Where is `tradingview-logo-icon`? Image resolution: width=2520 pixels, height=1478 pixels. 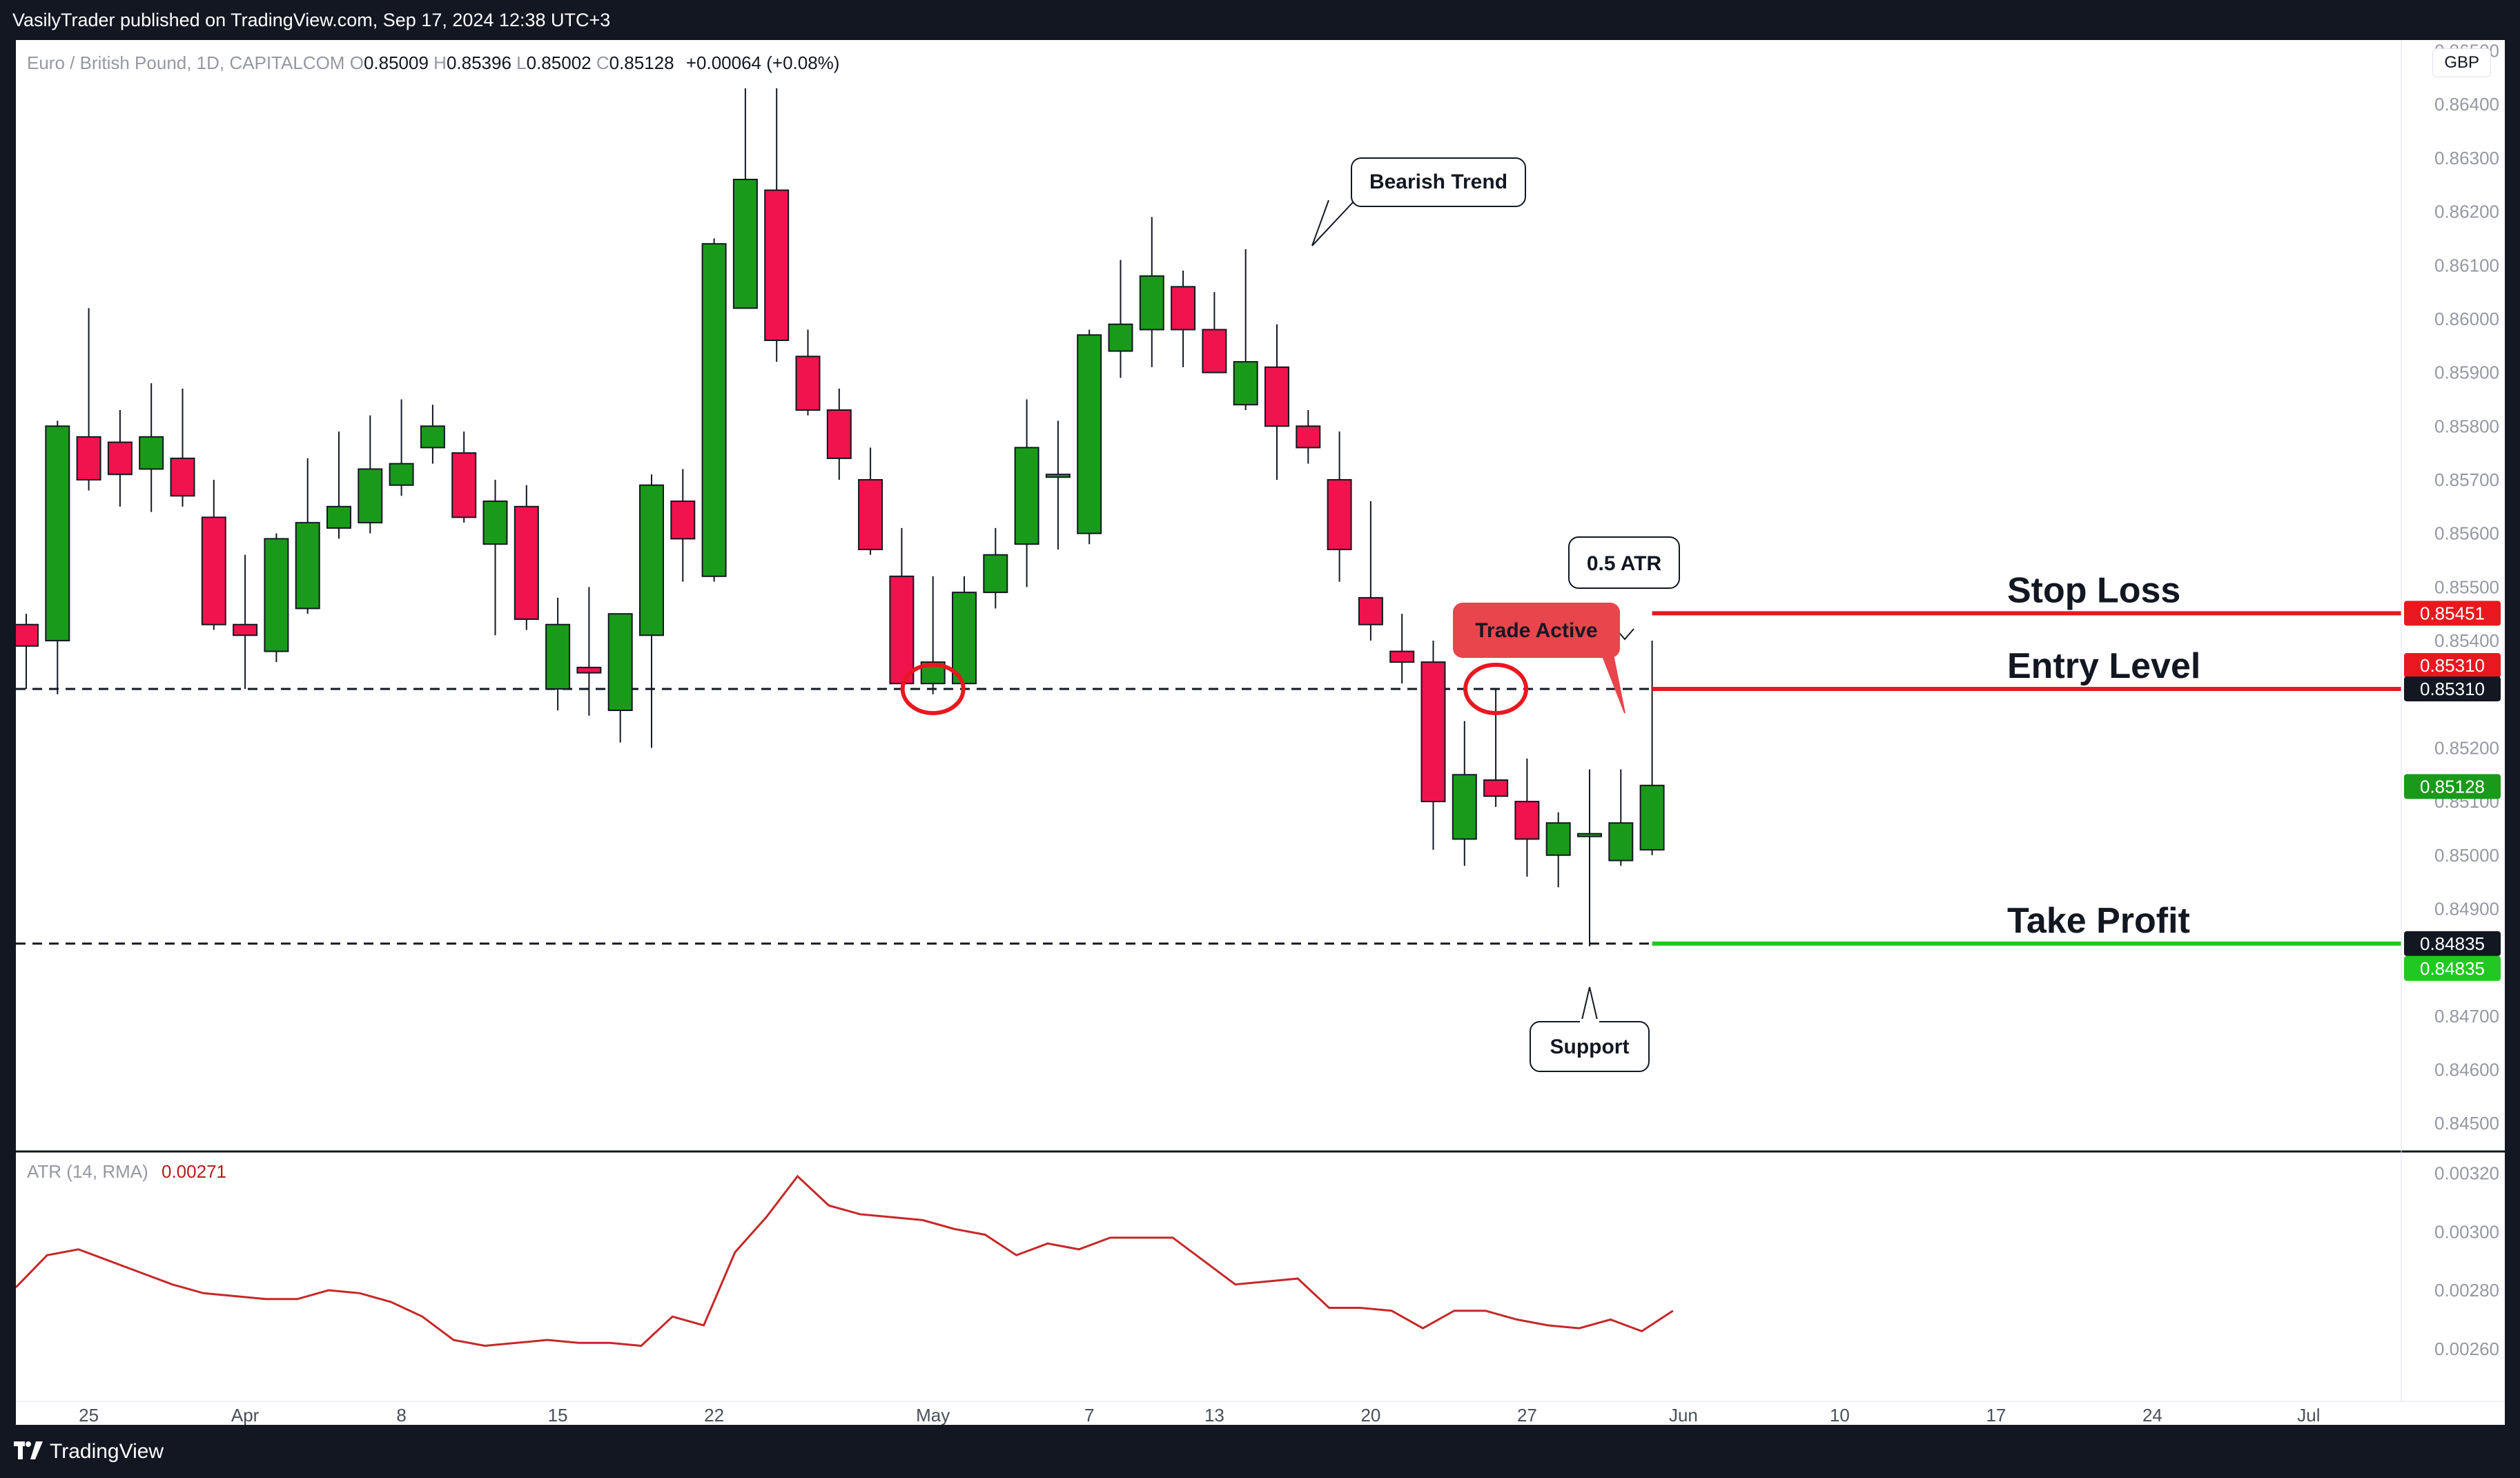
tradingview-logo-icon is located at coordinates (28, 1450).